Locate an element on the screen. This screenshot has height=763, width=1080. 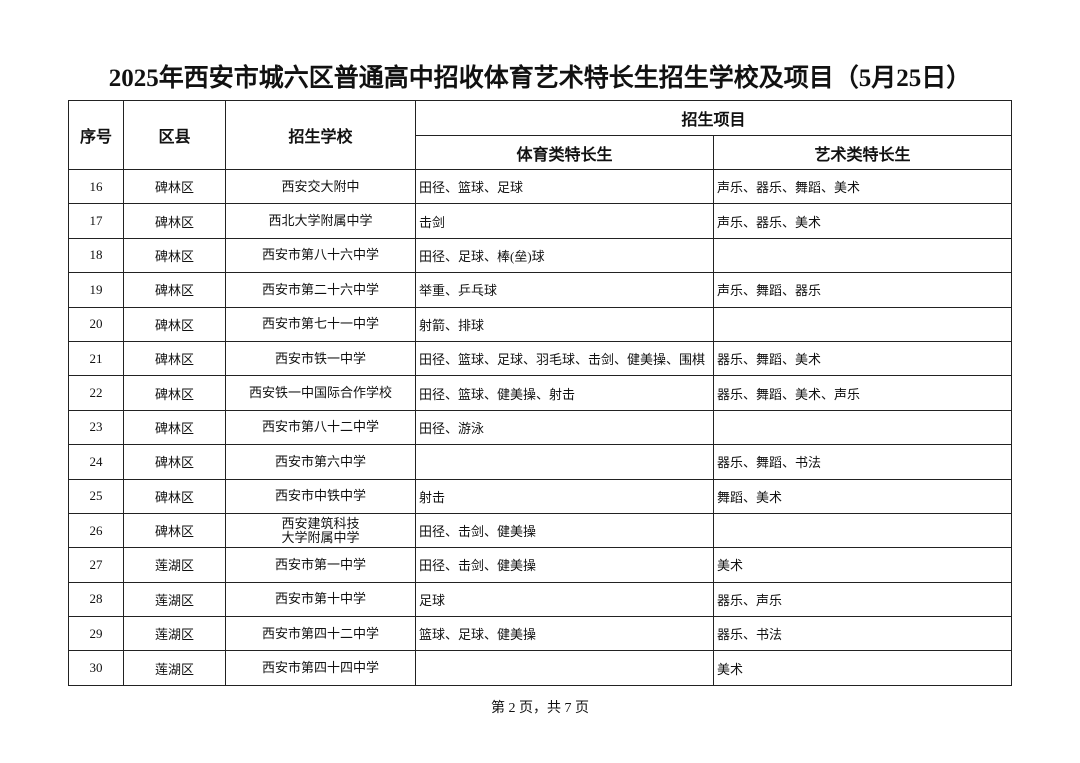
cell-sports: 击剑 is located at coordinates (564, 221).